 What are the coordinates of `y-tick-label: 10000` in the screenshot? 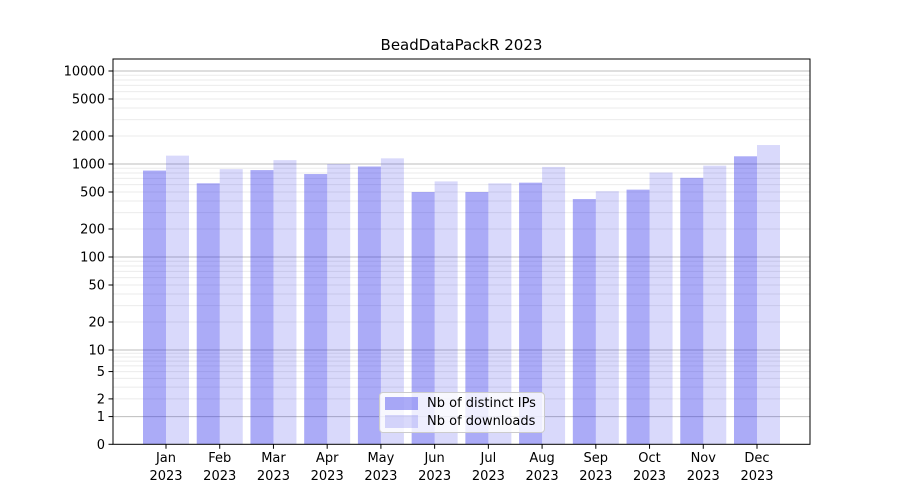 It's located at (84, 72).